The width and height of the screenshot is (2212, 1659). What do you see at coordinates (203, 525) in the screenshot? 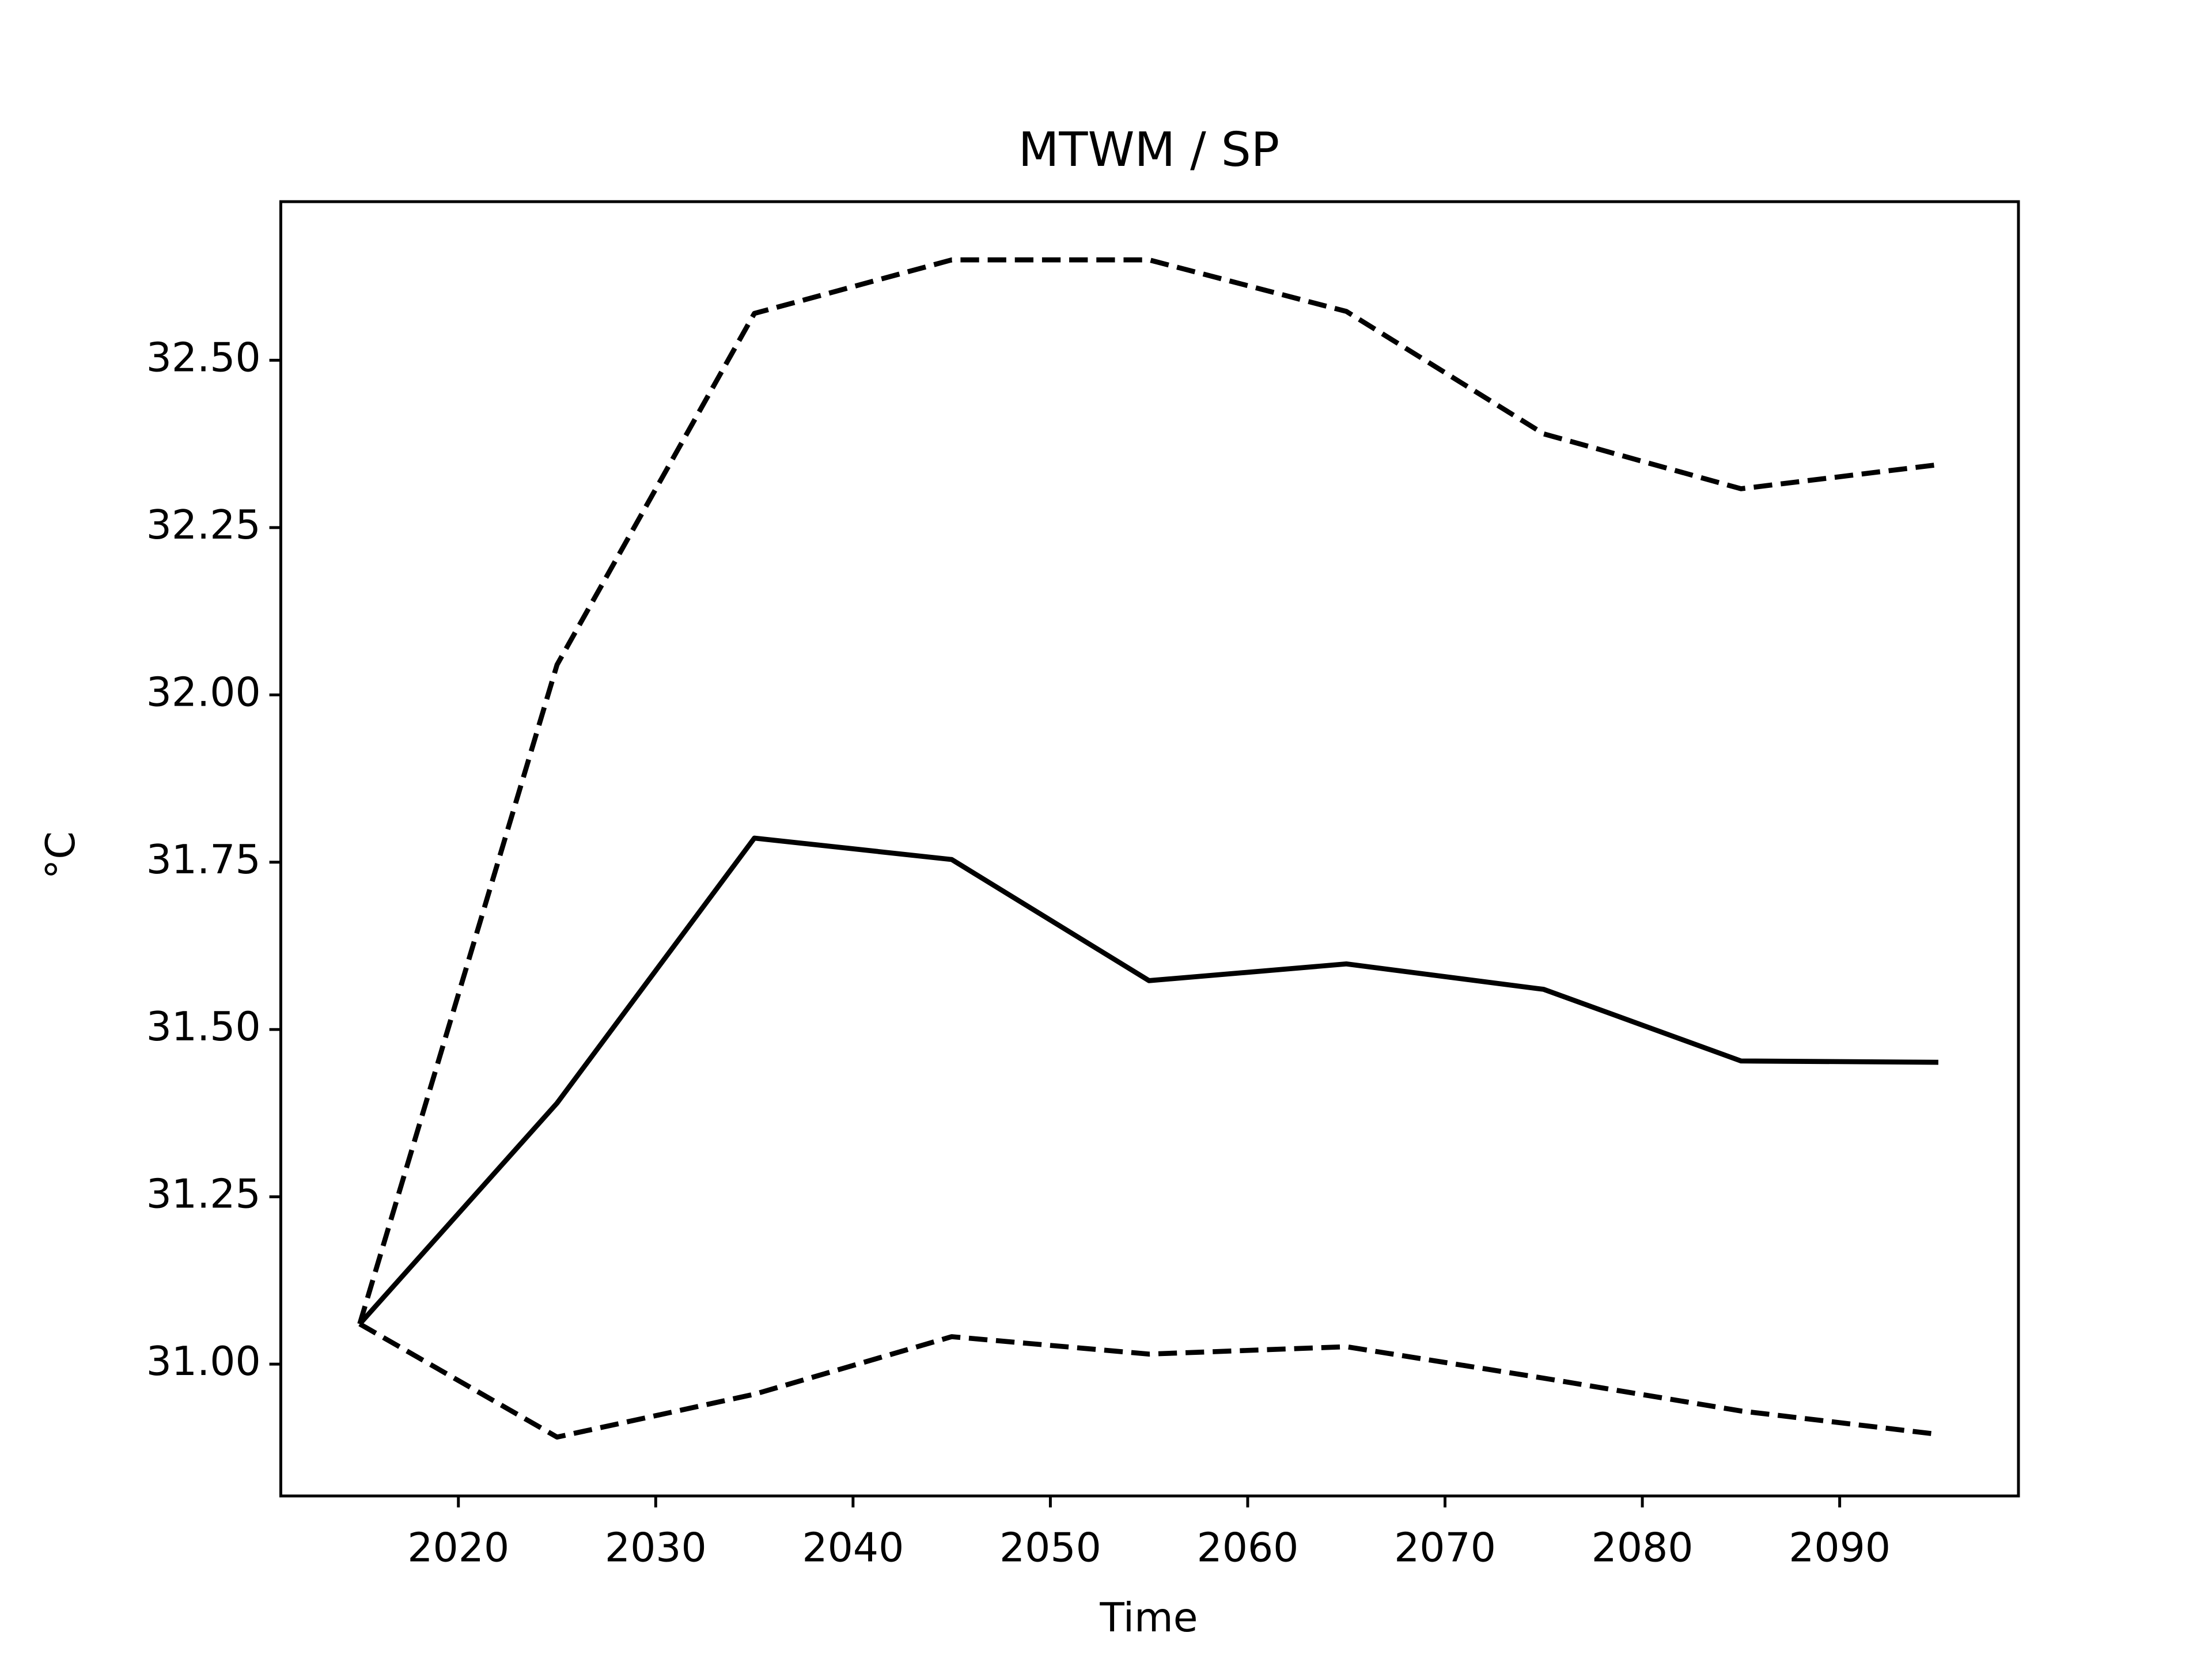
I see `y-tick-label: 32.25` at bounding box center [203, 525].